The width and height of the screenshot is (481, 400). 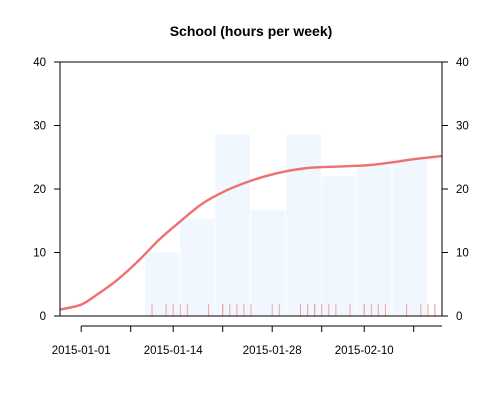 I want to click on x-tick-label: 2015-02-10, so click(x=364, y=351).